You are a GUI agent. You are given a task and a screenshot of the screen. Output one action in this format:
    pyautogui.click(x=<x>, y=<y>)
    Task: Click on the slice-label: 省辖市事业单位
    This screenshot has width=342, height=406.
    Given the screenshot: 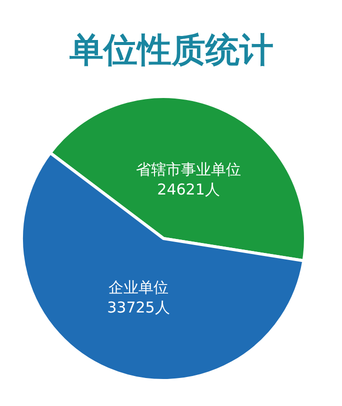 What is the action you would take?
    pyautogui.click(x=189, y=169)
    